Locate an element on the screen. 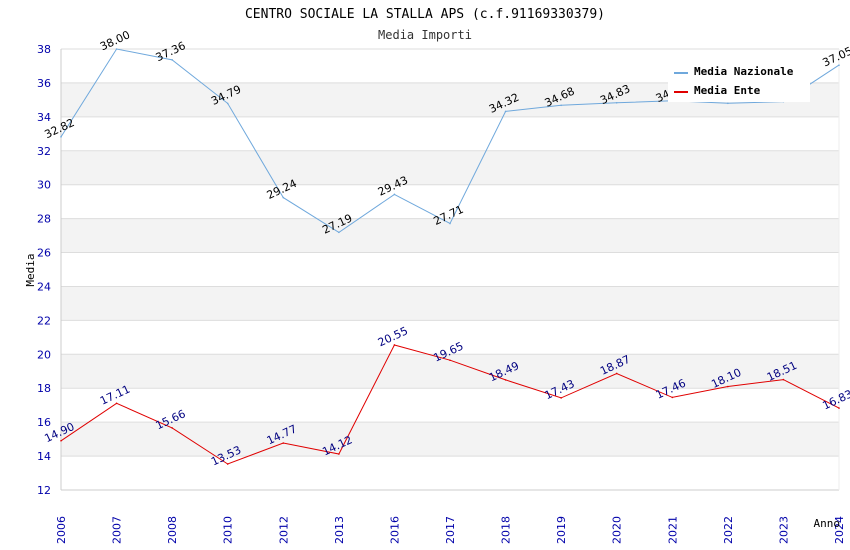  y-axis-ticks: 12 14 16 18 20 22 24 26 28 30 32 34 36 38 is located at coordinates (44, 270).